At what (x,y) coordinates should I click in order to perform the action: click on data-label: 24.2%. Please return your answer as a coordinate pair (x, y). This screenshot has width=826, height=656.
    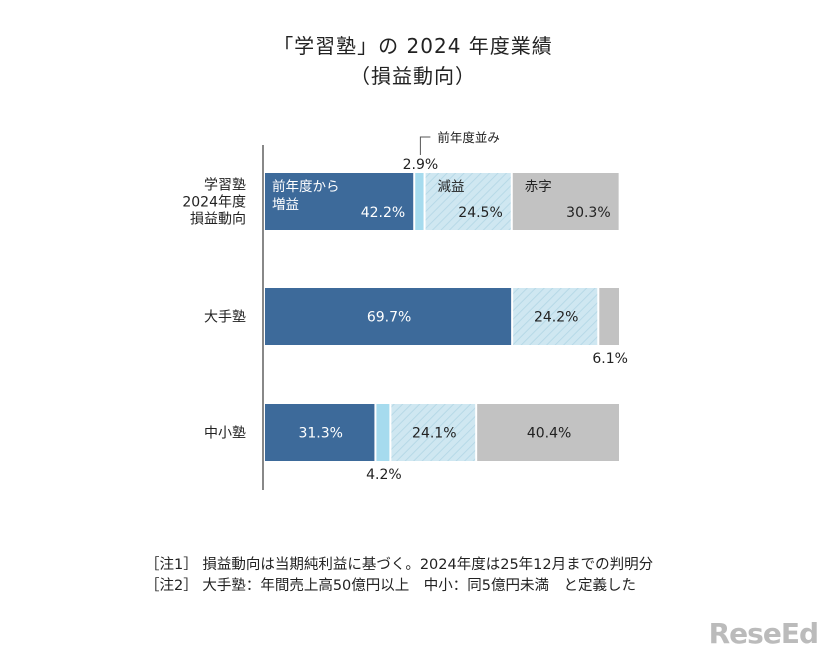
    Looking at the image, I should click on (556, 318).